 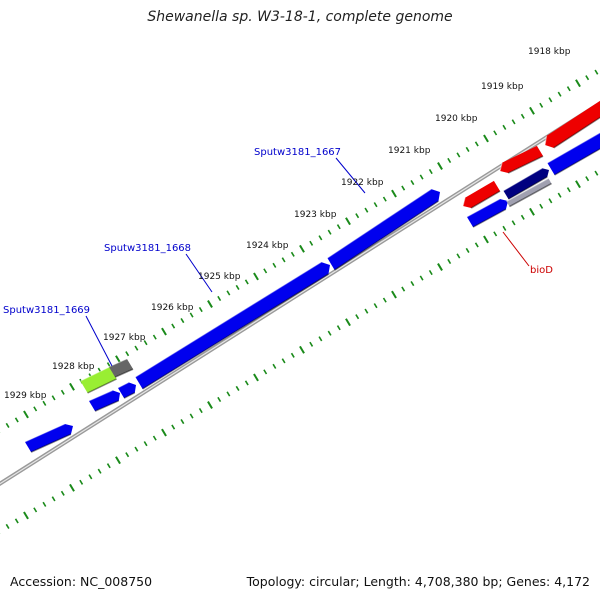 I want to click on gene-biod-body, so click(x=487, y=213).